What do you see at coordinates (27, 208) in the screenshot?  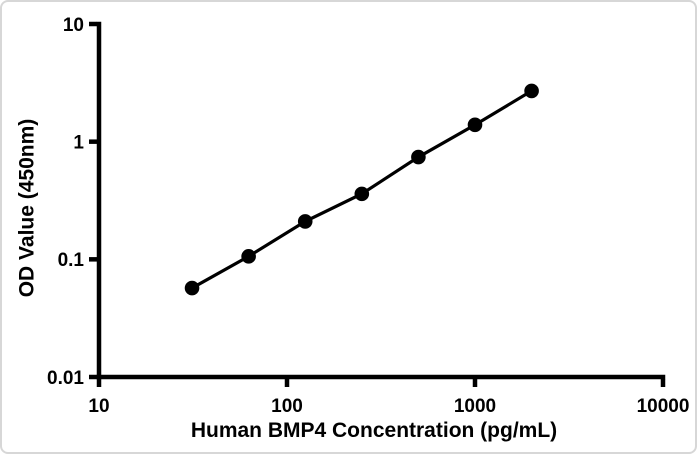 I see `y-axis-title: OD Value (450nm)` at bounding box center [27, 208].